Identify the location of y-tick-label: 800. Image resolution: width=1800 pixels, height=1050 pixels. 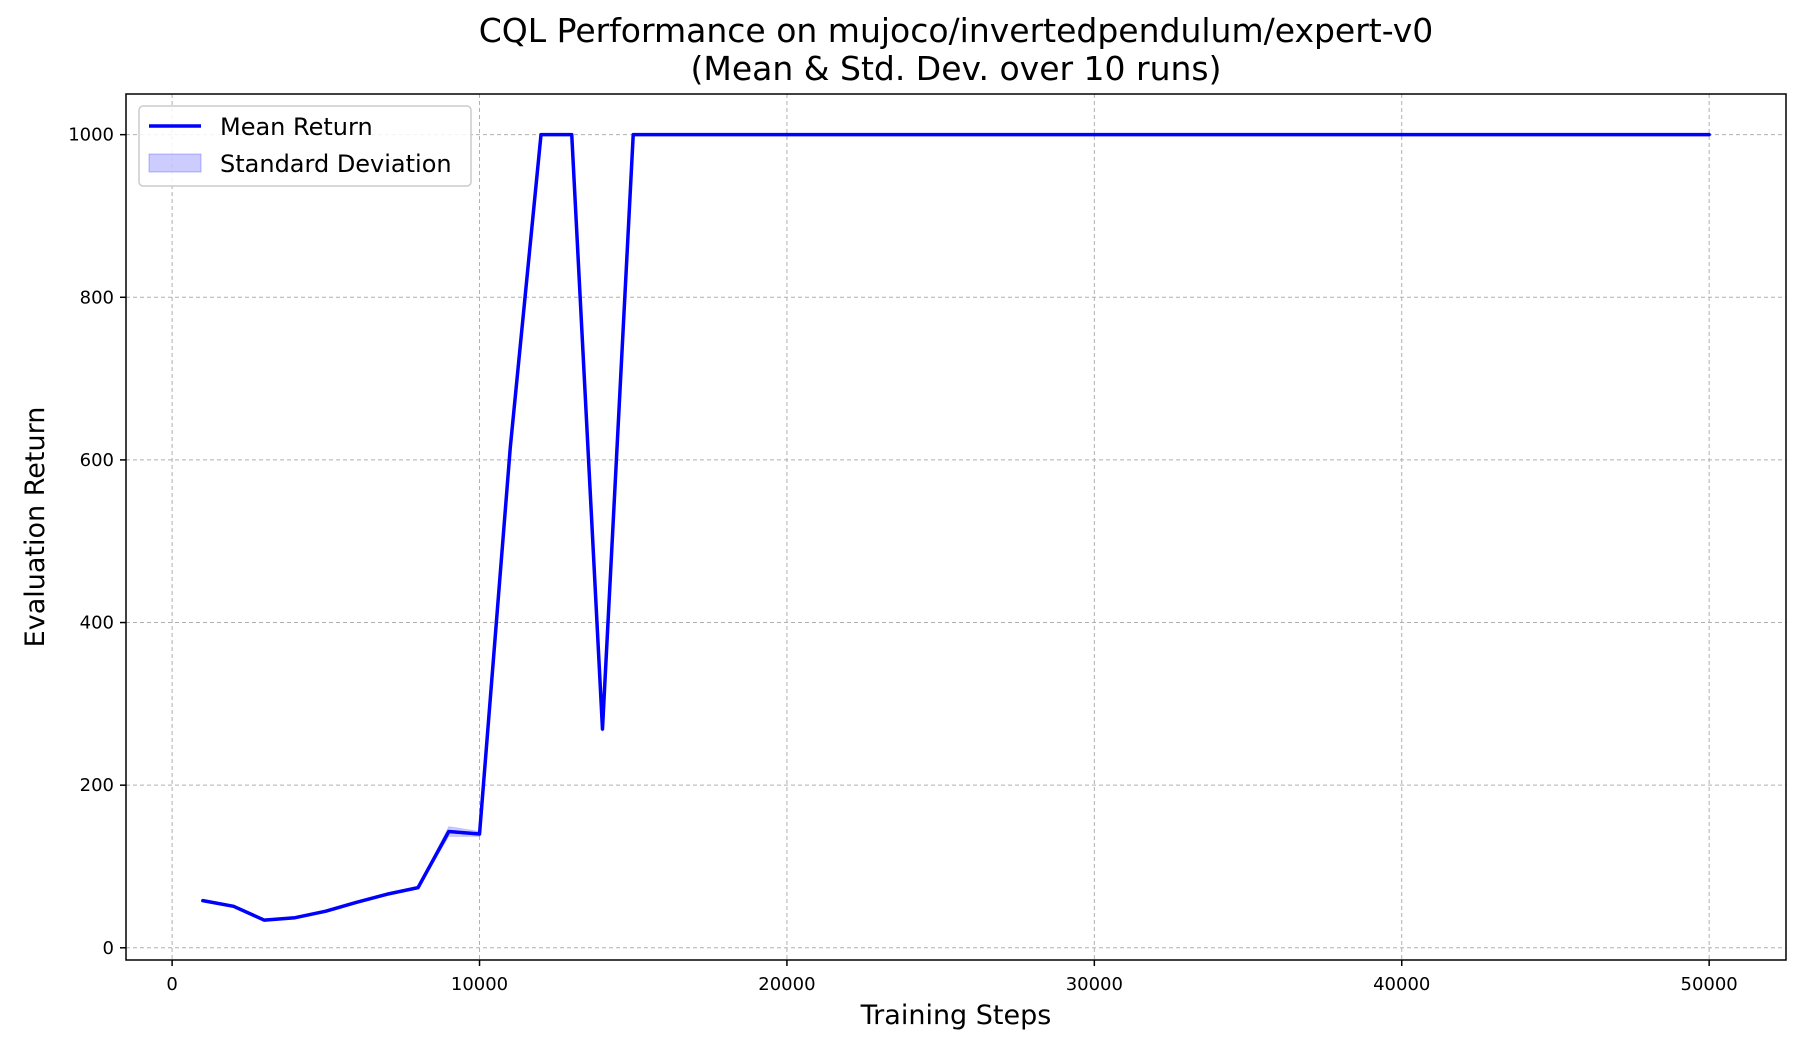
(97, 297).